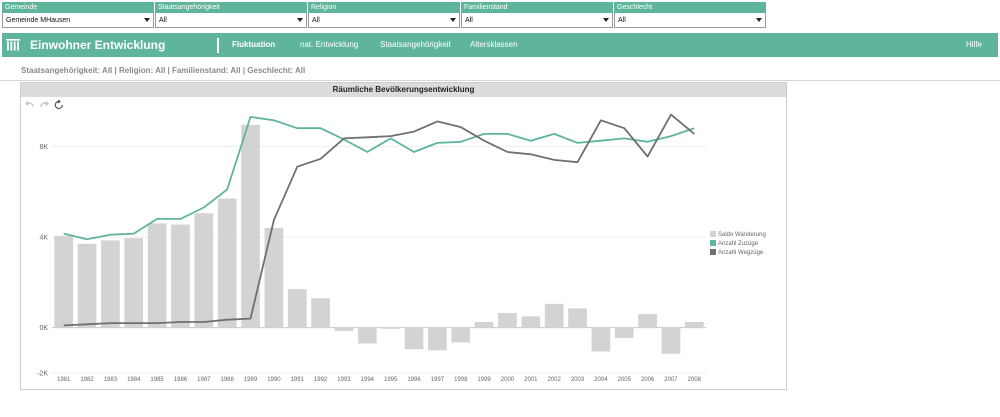  What do you see at coordinates (329, 44) in the screenshot?
I see `tab-nat-entwicklung: nat. Entwicklung` at bounding box center [329, 44].